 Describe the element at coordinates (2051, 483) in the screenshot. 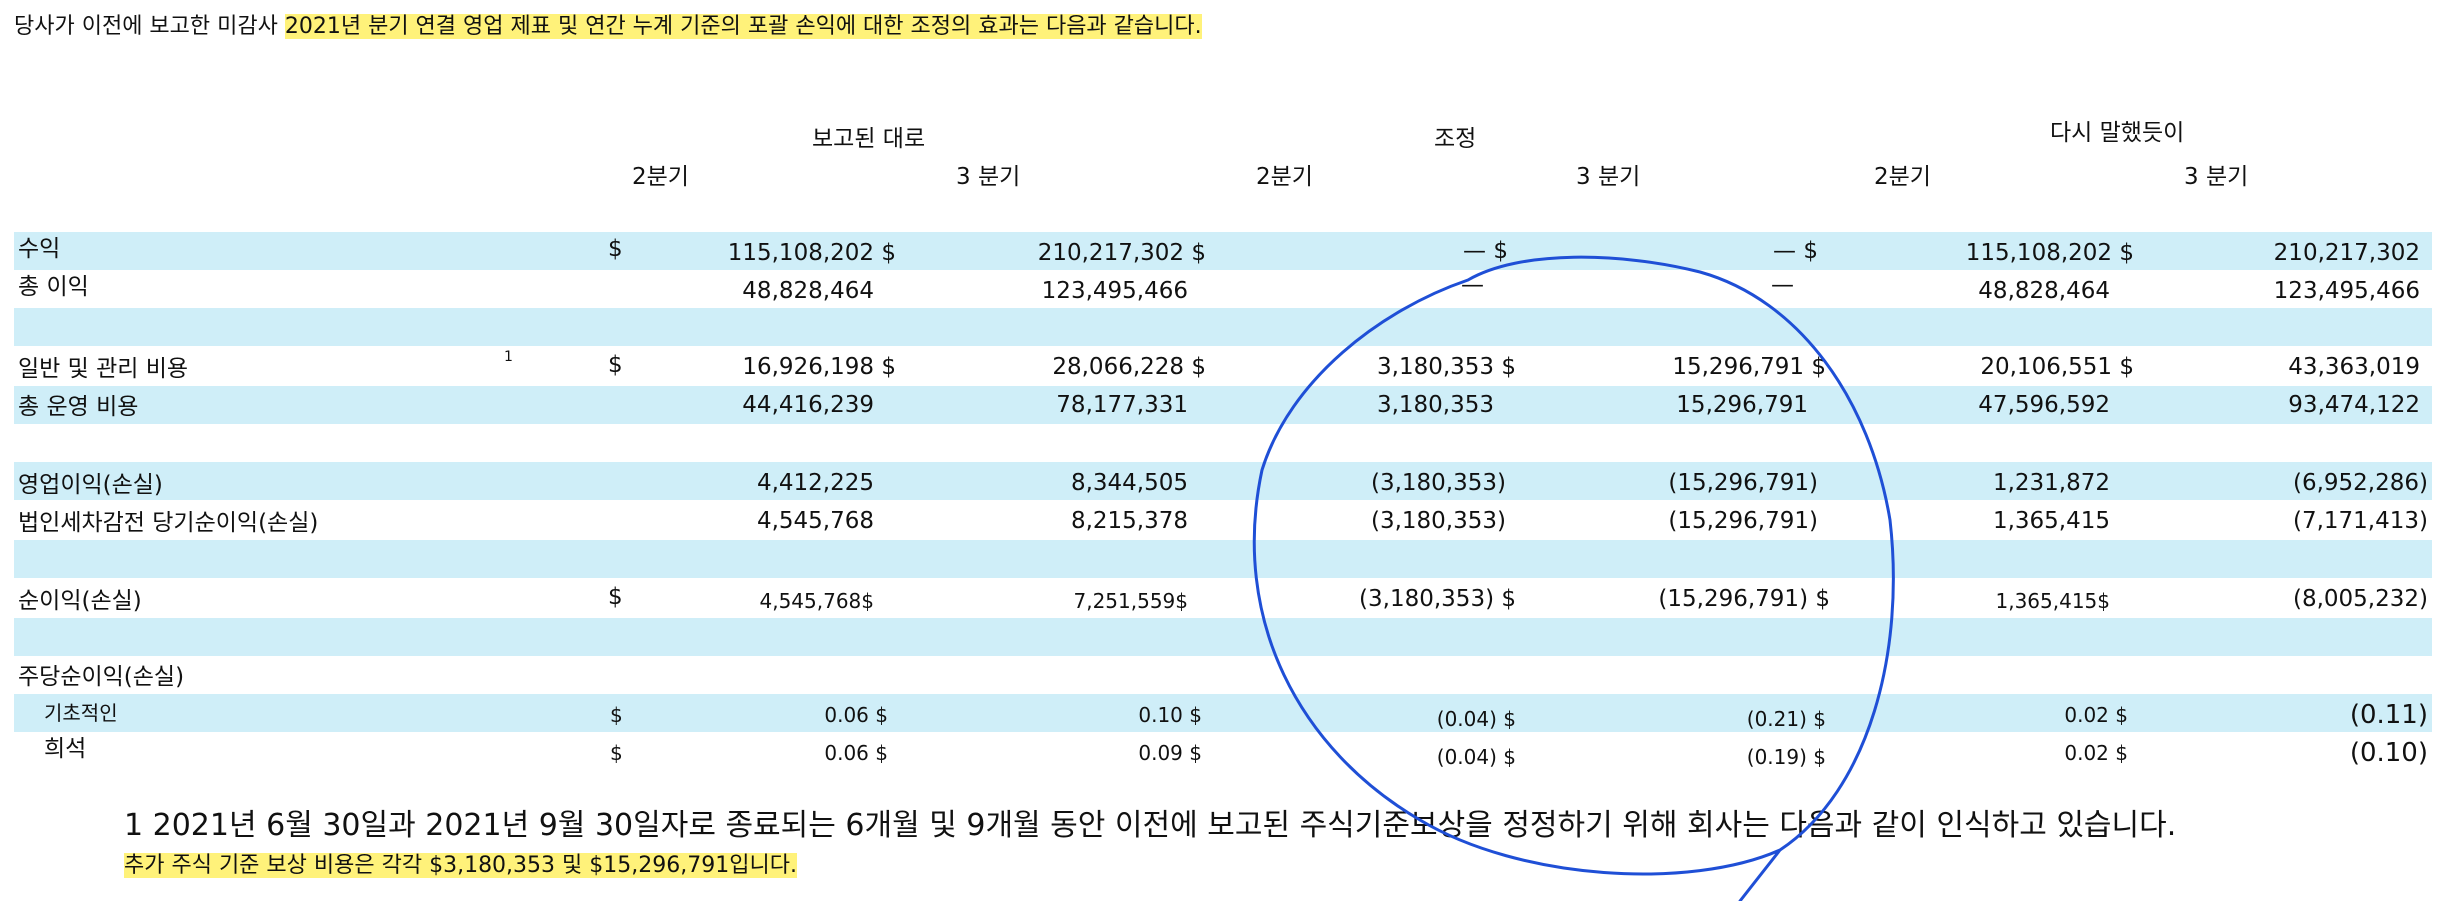

I see `cell: 1,231,872` at that location.